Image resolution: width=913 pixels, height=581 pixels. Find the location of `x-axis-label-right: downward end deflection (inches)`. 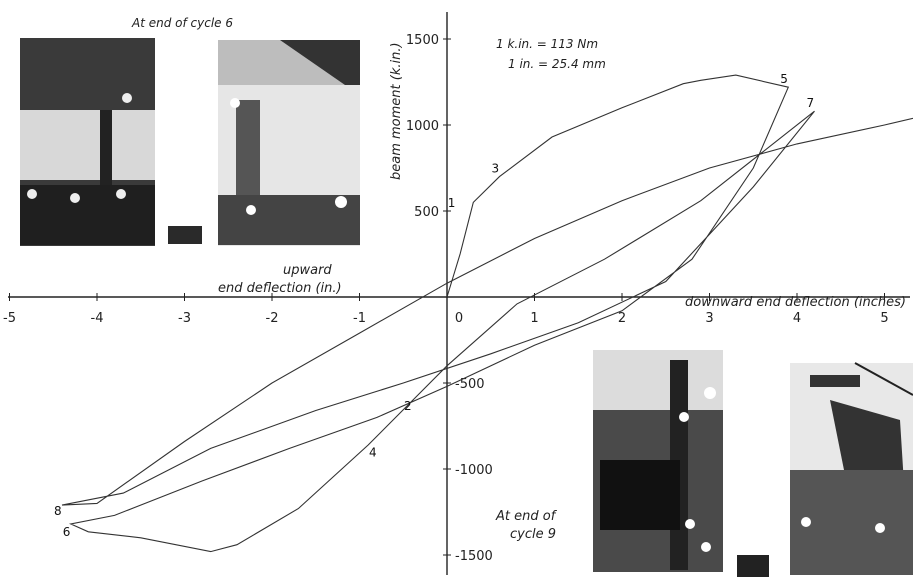

x-axis-label-right: downward end deflection (inches) is located at coordinates (795, 302).